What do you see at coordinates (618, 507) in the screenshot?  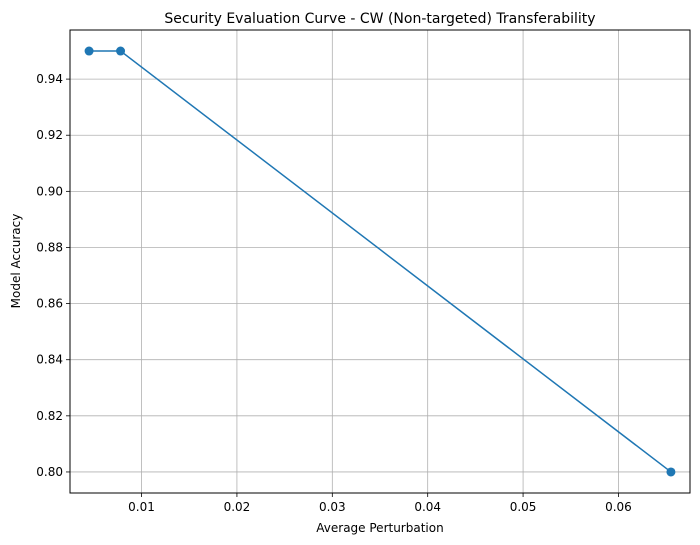 I see `x-tick-label: 0.06` at bounding box center [618, 507].